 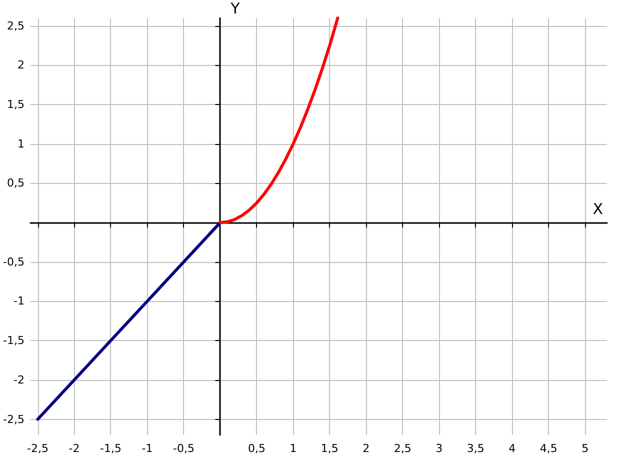 What do you see at coordinates (512, 448) in the screenshot?
I see `x-tick-label: 4` at bounding box center [512, 448].